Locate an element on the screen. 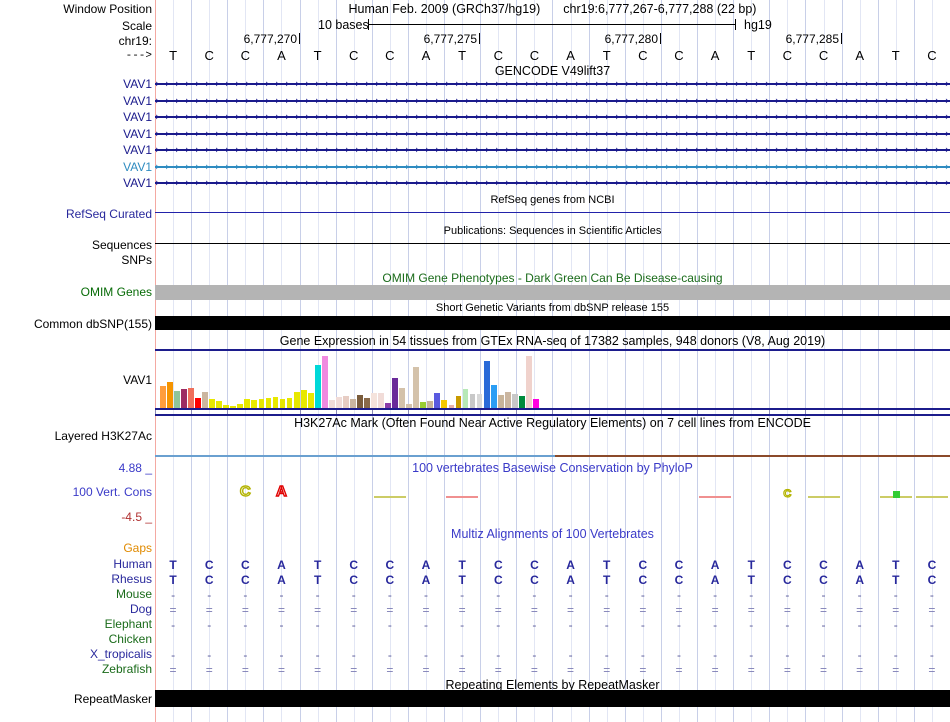 This screenshot has width=950, height=722. gtex-label: VAV1 is located at coordinates (137, 380).